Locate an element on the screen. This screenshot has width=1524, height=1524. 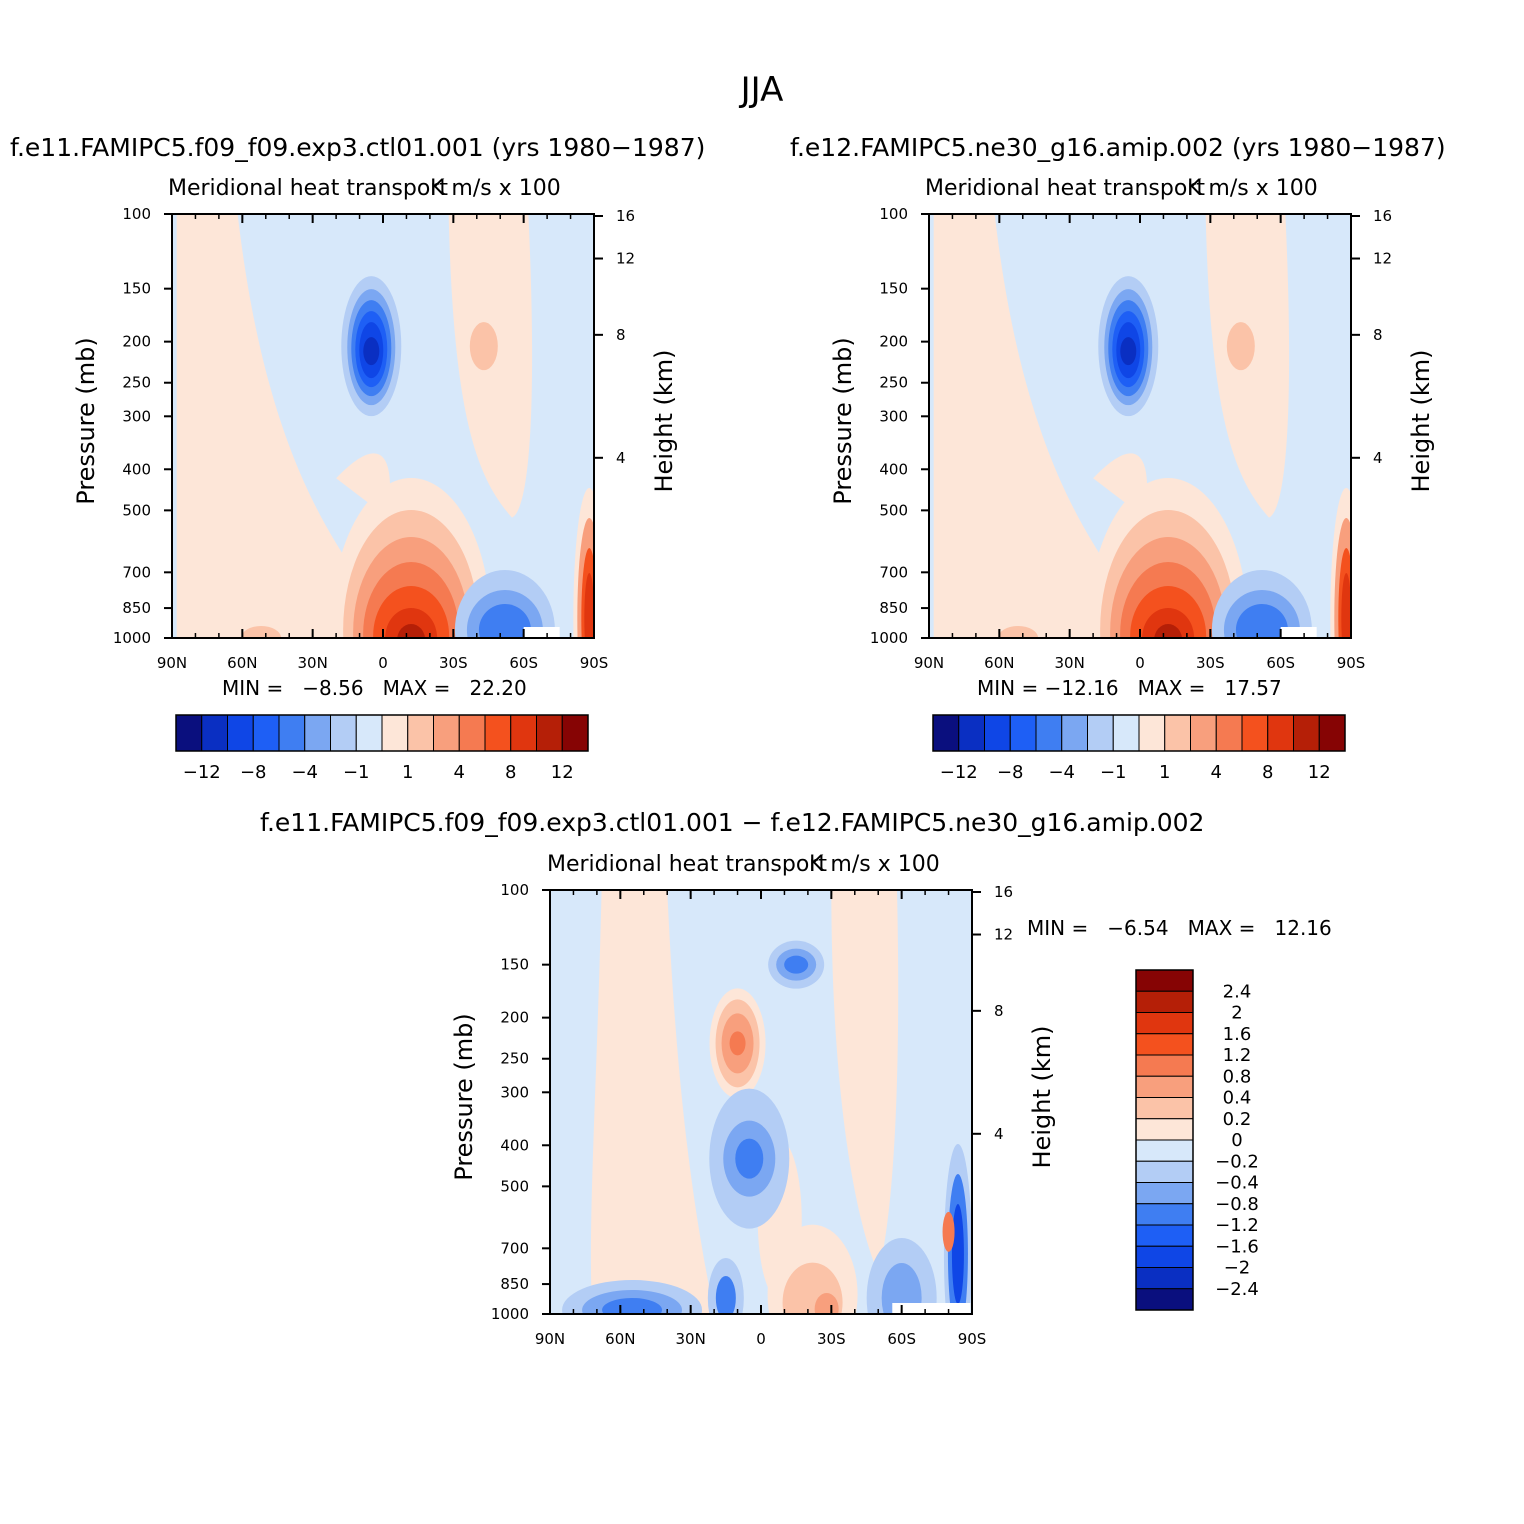
colorbar-label: −4 is located at coordinates (1061, 772).